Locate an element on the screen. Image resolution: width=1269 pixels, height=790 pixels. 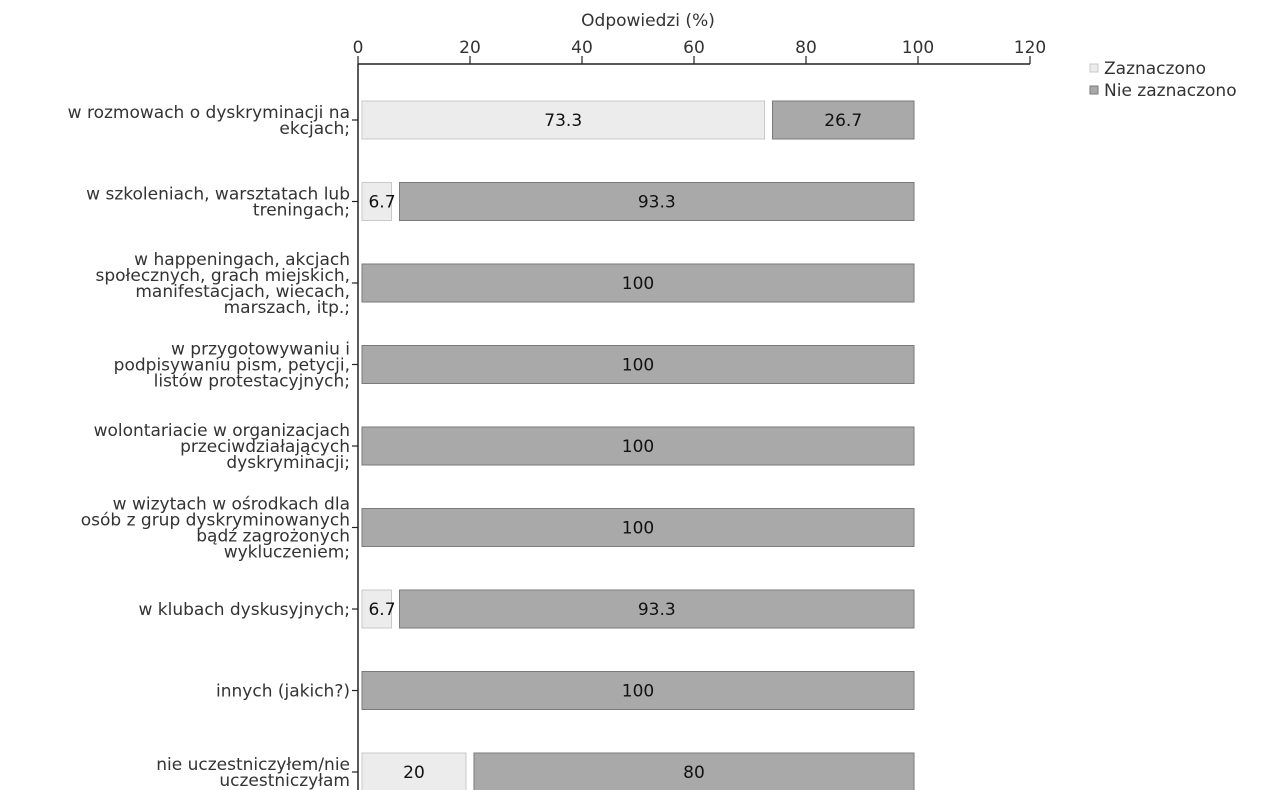
x-tick-label: 80 is located at coordinates (806, 48).